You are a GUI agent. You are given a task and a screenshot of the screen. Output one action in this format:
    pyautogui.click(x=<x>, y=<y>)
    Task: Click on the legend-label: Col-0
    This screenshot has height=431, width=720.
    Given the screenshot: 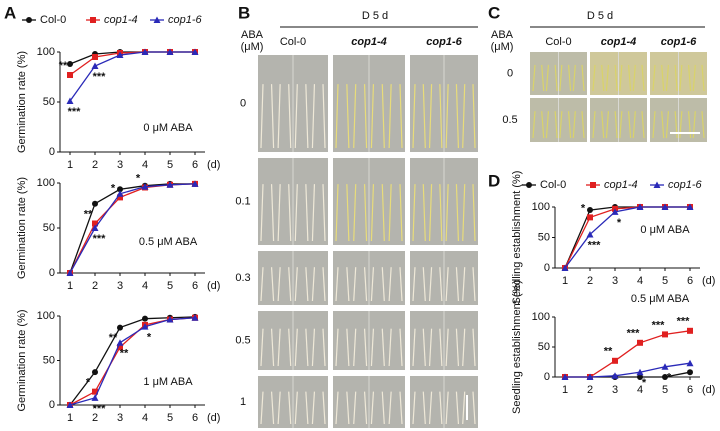 What is the action you would take?
    pyautogui.click(x=53, y=20)
    